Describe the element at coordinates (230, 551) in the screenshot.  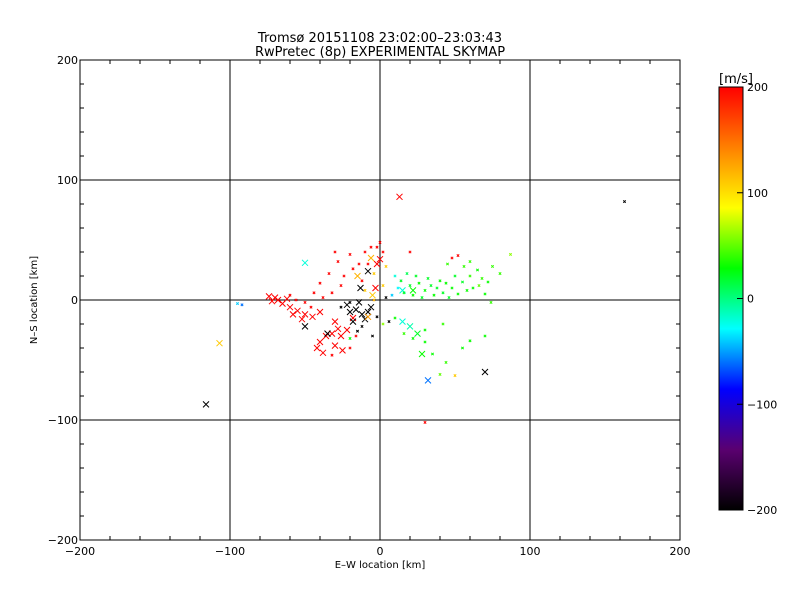
I see `x-tick-label: −100` at that location.